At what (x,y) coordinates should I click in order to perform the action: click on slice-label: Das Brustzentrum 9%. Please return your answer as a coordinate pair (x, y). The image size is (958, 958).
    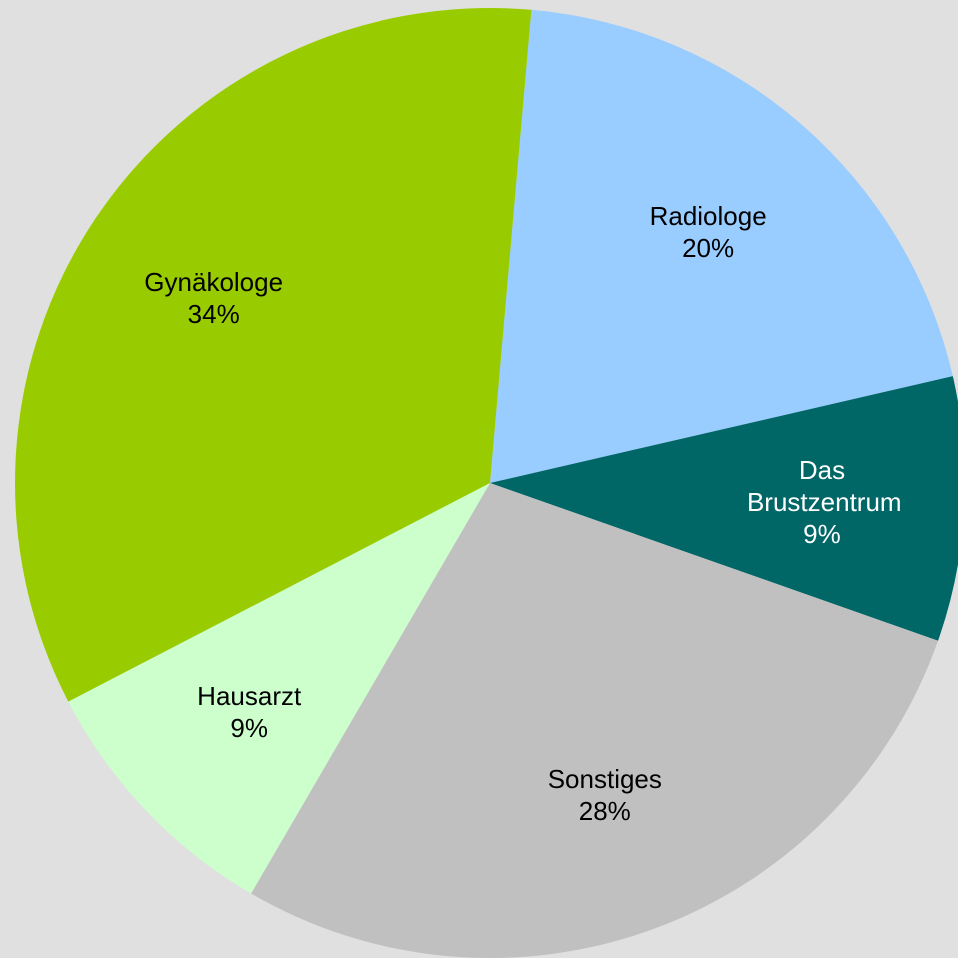
    Looking at the image, I should click on (824, 502).